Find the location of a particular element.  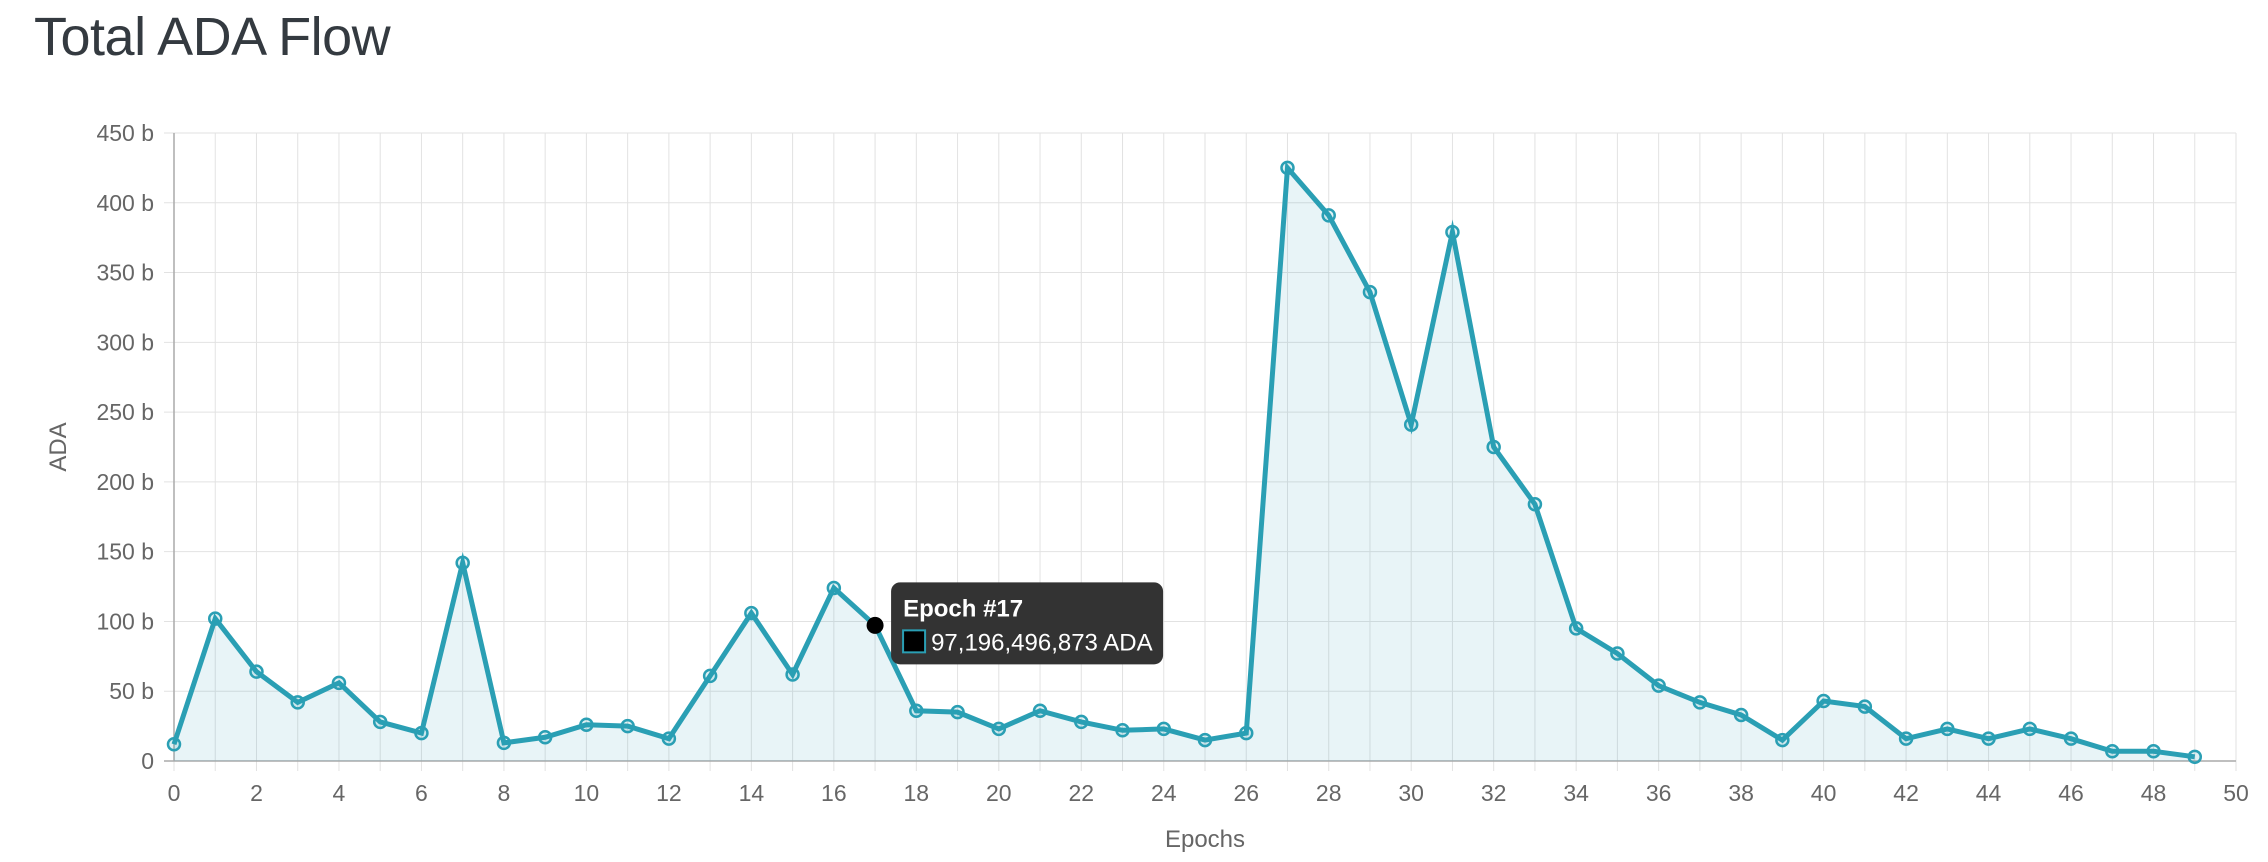

x-tick-label: 12 is located at coordinates (669, 793).